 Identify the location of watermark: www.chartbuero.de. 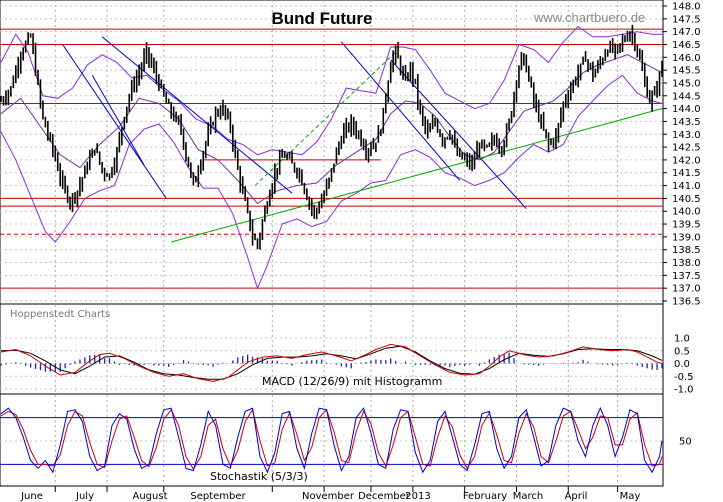
(589, 17).